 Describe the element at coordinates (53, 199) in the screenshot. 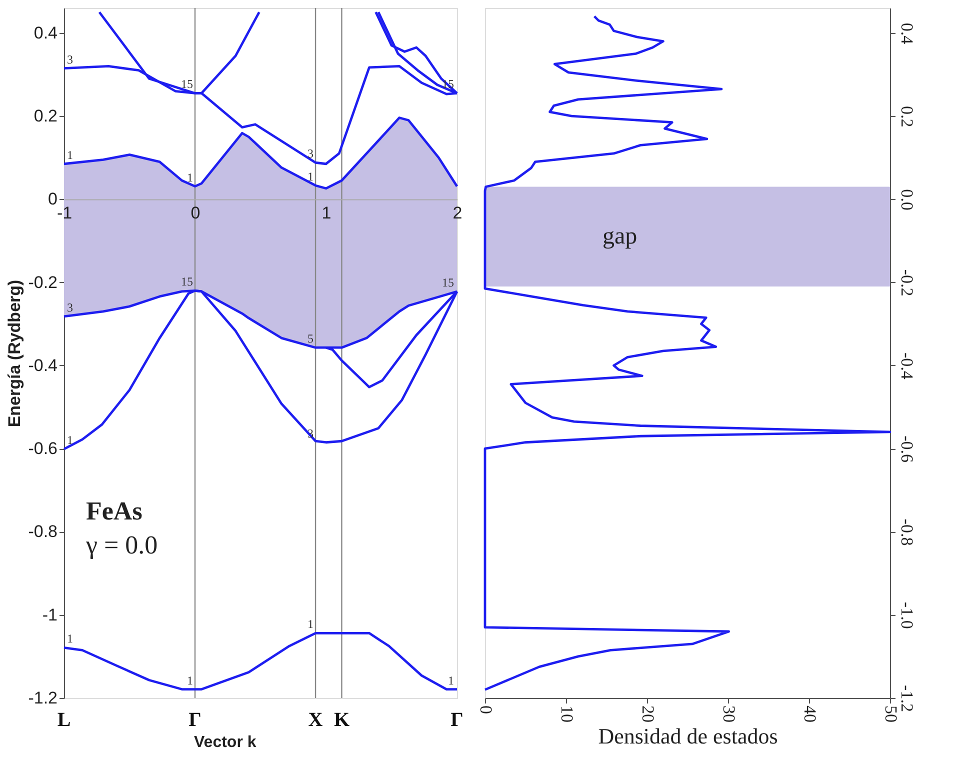

I see `y-tick-label: 0` at that location.